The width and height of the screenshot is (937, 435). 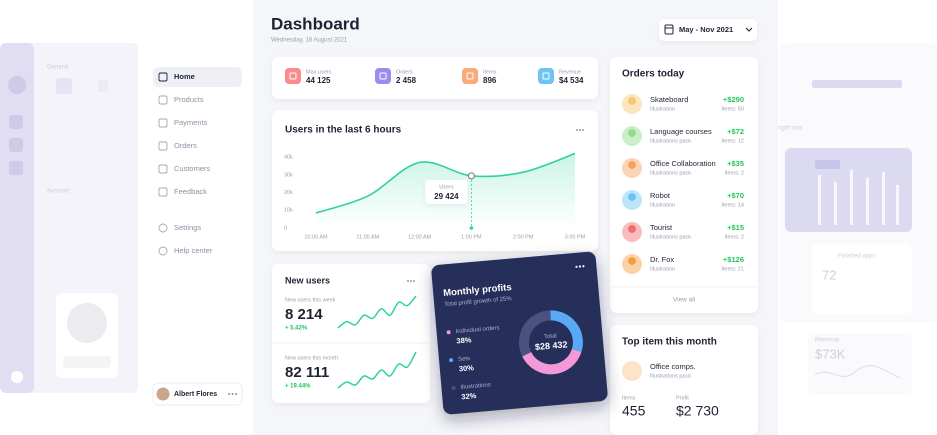 What do you see at coordinates (669, 342) in the screenshot?
I see `card-title: Top item this month` at bounding box center [669, 342].